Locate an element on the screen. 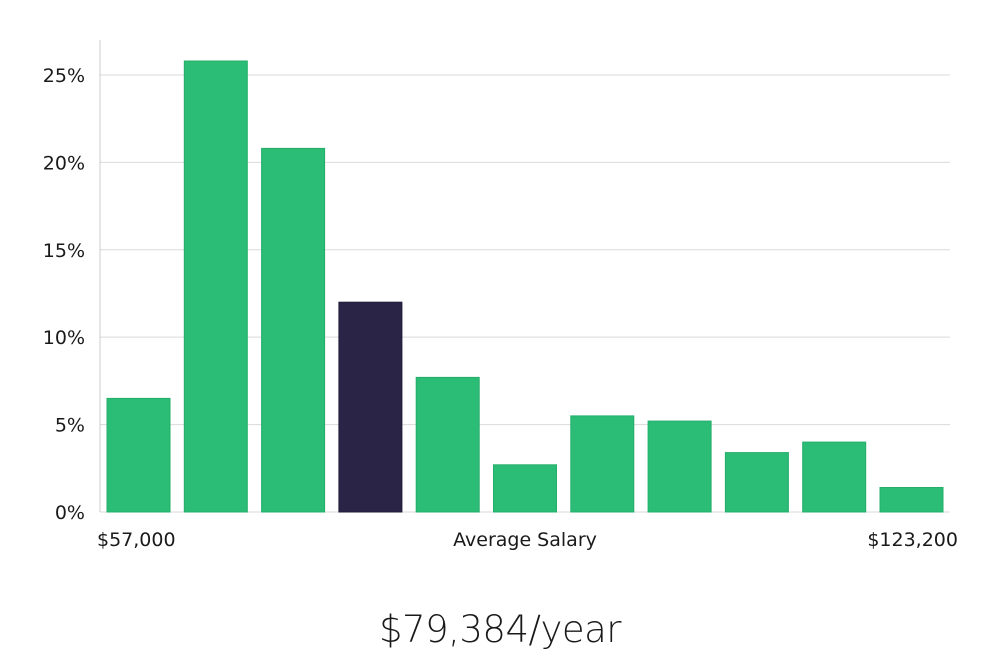  x-axis-min-label: $57,000 is located at coordinates (136, 540).